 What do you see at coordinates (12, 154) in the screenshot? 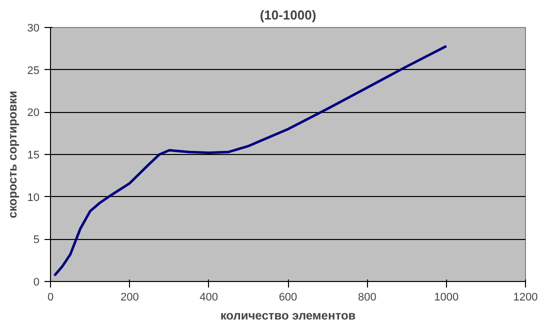
I see `y-axis-title: скорость сортировки` at bounding box center [12, 154].